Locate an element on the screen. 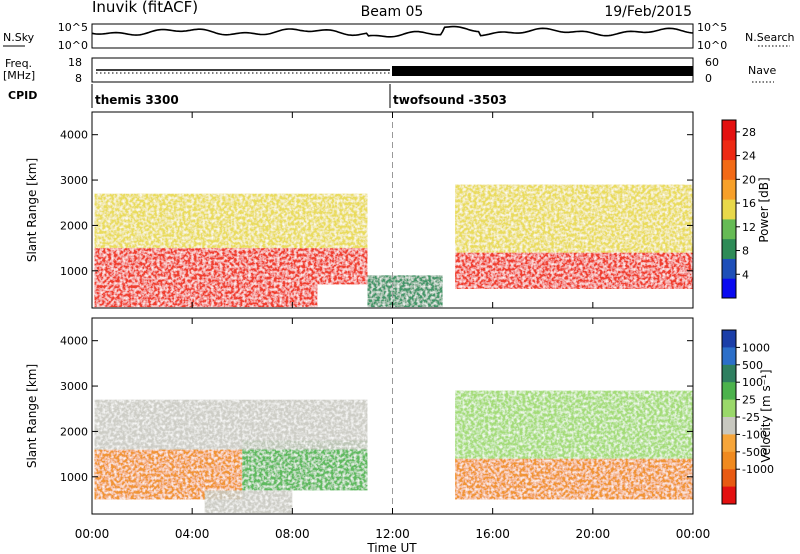  power-ylabel: Slant Range [km] is located at coordinates (32, 210).